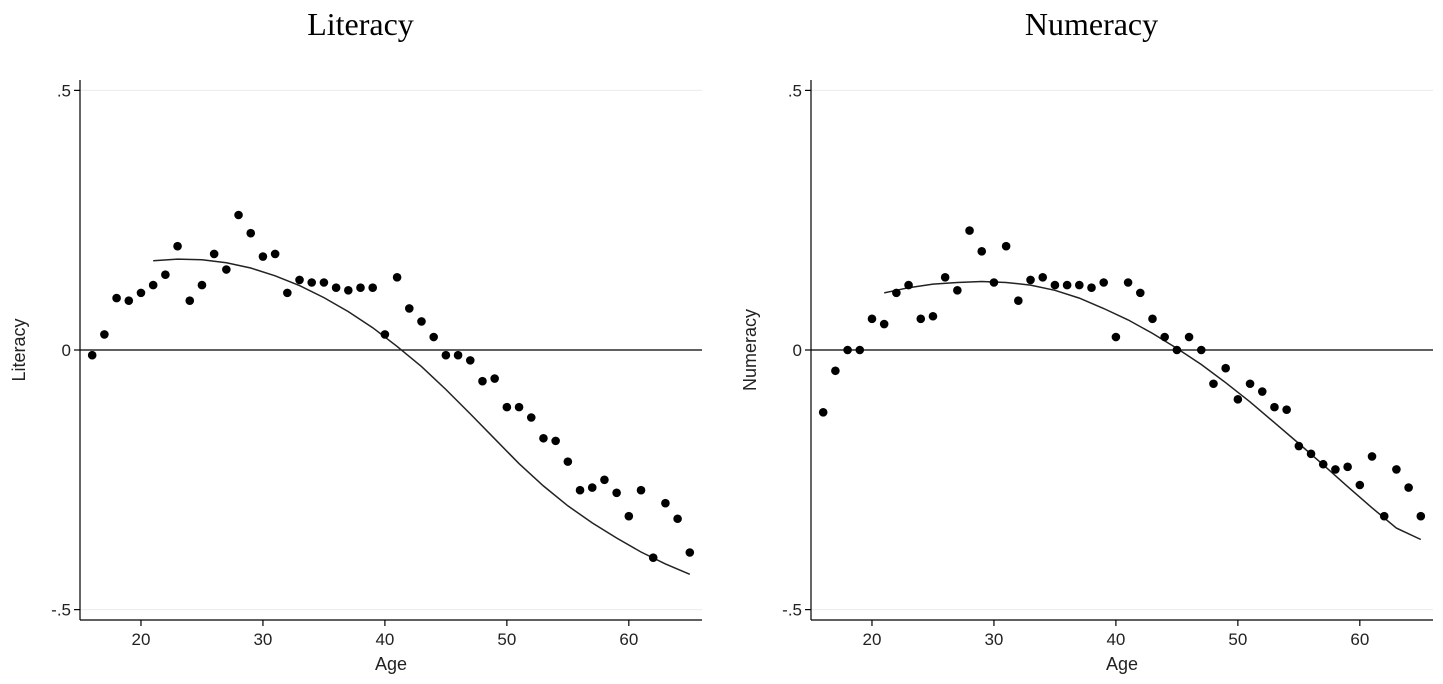 The height and width of the screenshot is (684, 1443). What do you see at coordinates (1359, 639) in the screenshot?
I see `x-tick-label: 60` at bounding box center [1359, 639].